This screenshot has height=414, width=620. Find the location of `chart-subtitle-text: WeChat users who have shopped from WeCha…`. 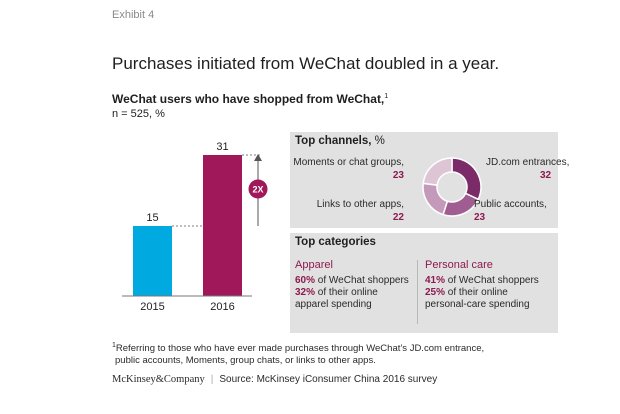

chart-subtitle-text: WeChat users who have shopped from WeCha… is located at coordinates (248, 99).